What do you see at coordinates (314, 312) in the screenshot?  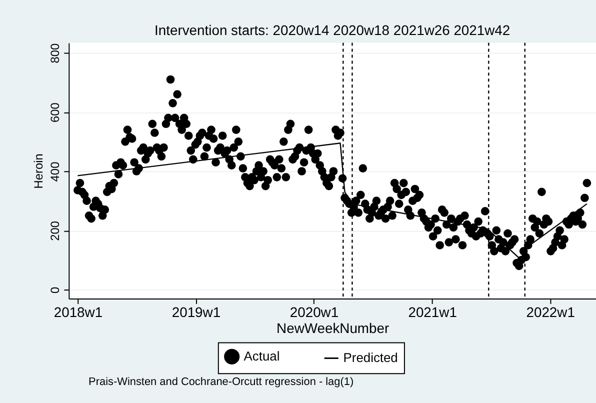 I see `x-tick-label: 2020w1` at bounding box center [314, 312].